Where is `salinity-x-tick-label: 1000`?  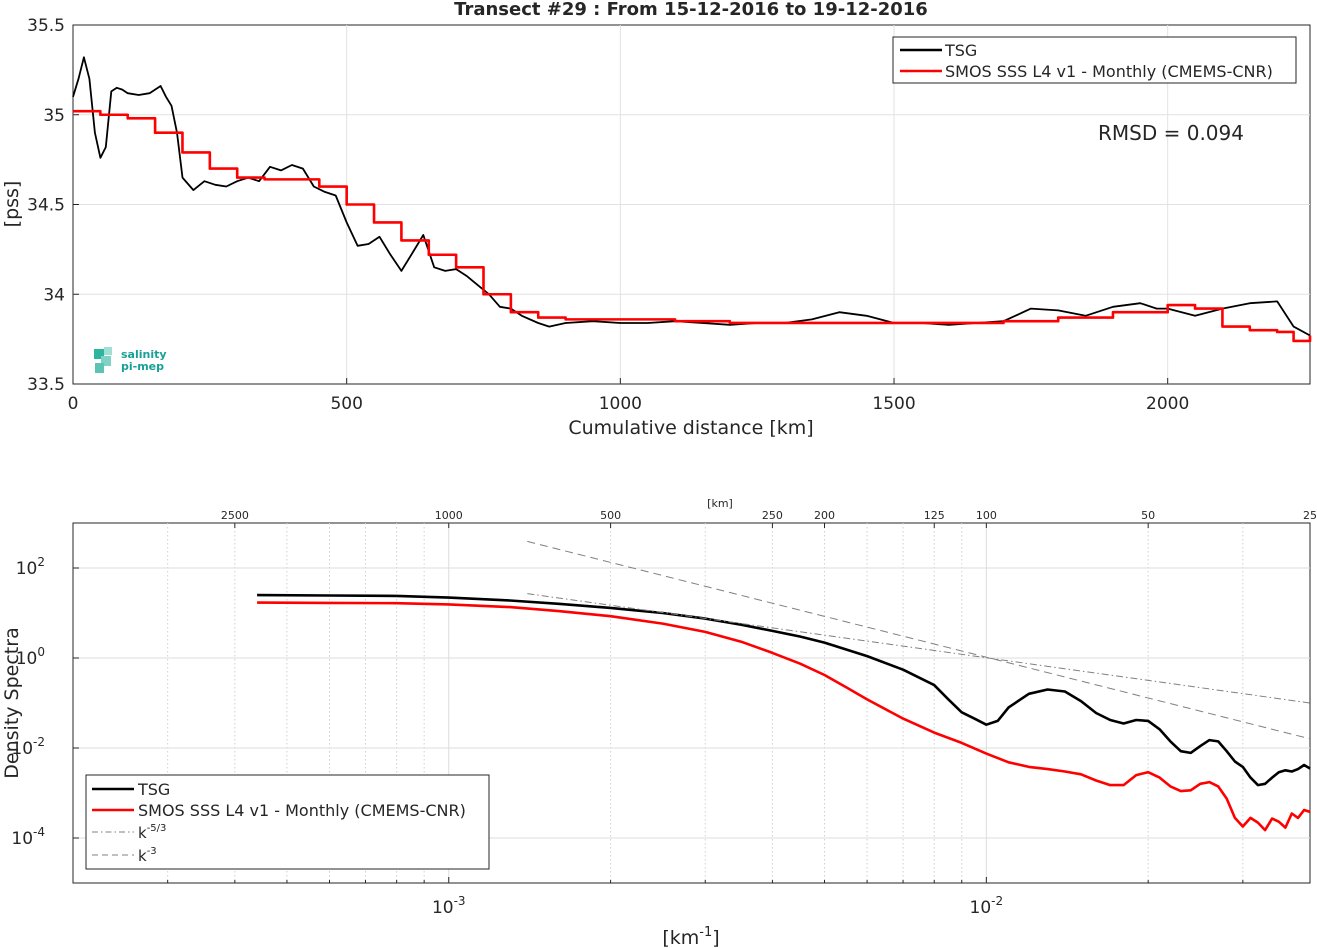 salinity-x-tick-label: 1000 is located at coordinates (620, 404).